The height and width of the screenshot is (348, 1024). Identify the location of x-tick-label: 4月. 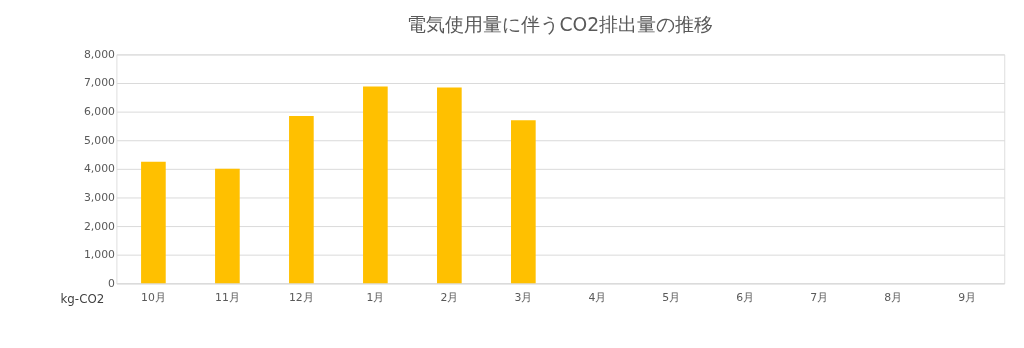
(597, 297).